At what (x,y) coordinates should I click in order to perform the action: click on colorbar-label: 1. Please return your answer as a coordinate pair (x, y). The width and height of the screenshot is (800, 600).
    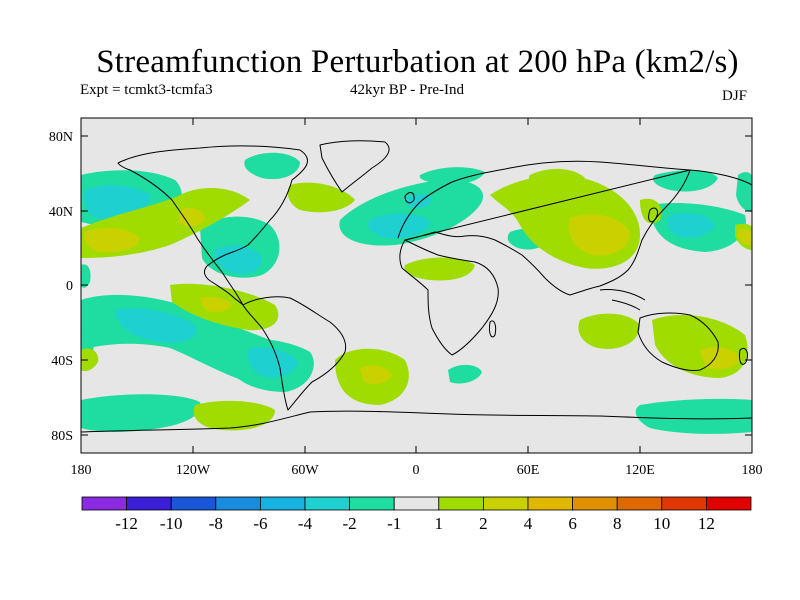
    Looking at the image, I should click on (439, 523).